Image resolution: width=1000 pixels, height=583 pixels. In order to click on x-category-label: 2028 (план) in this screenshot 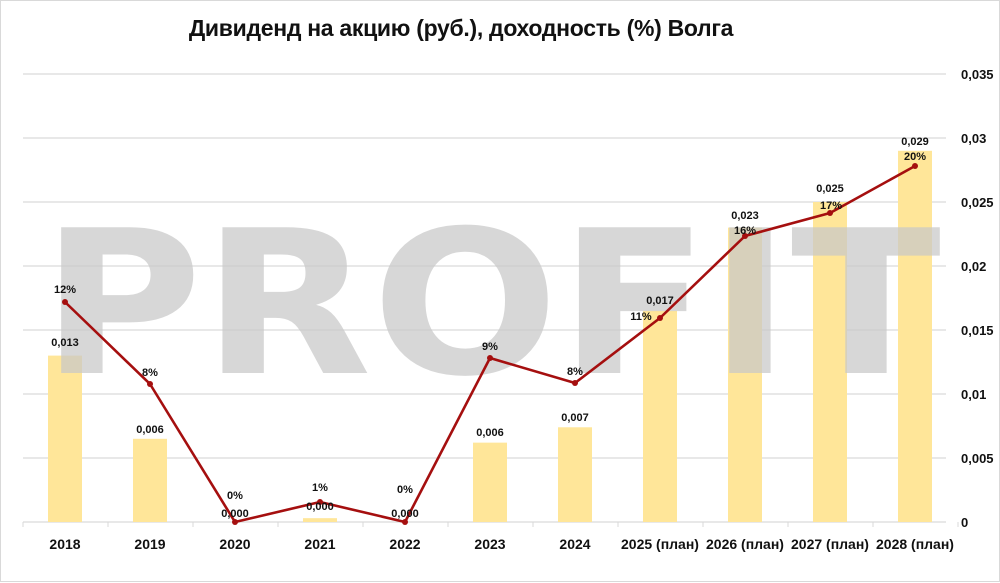, I will do `click(915, 544)`.